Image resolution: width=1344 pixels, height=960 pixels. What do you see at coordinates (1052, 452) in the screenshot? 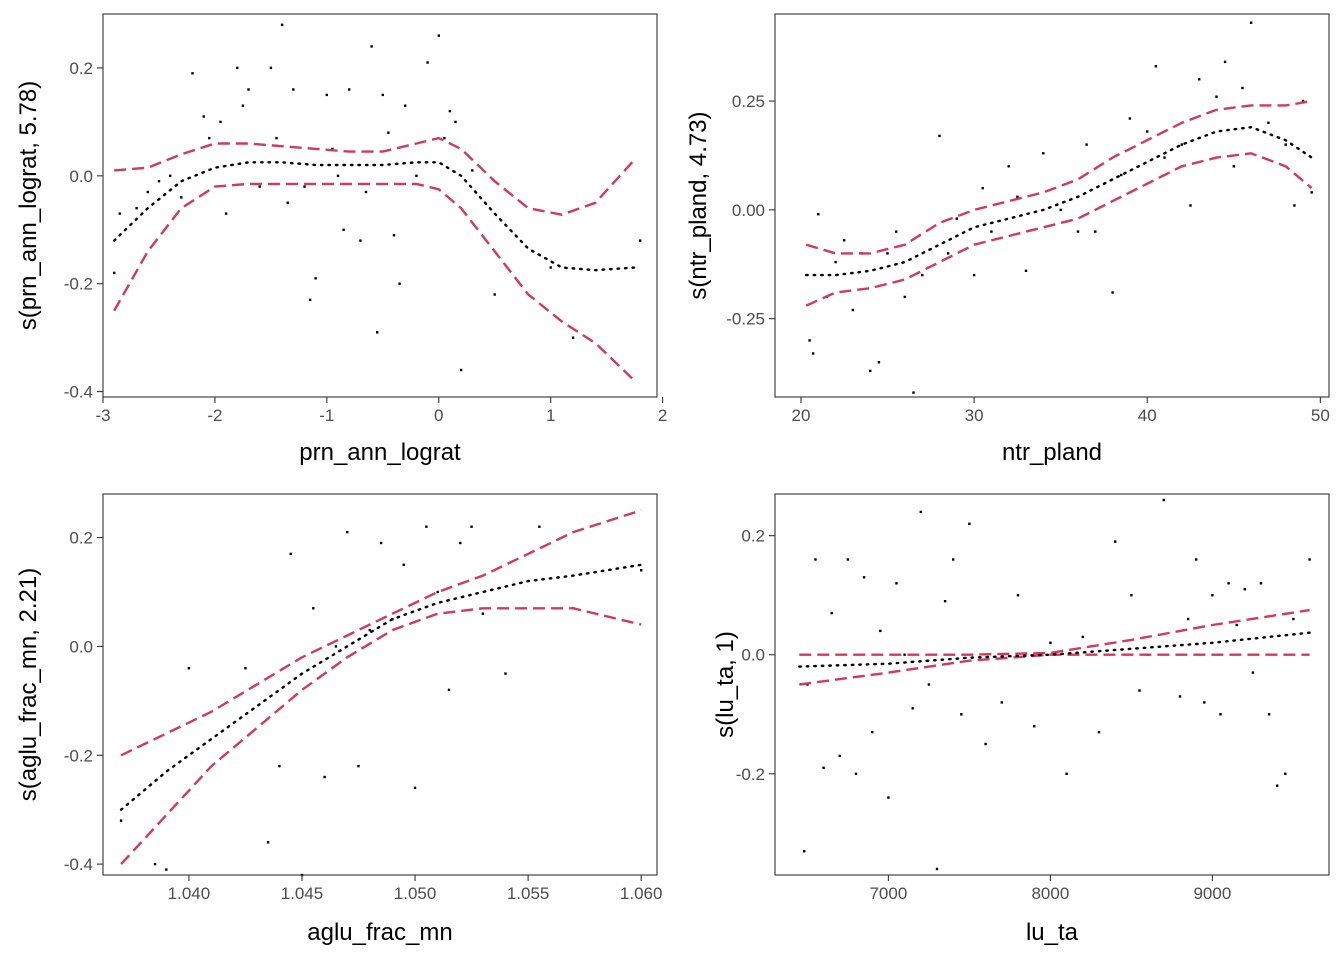
I see `x-axis-title: ntr_pland` at bounding box center [1052, 452].